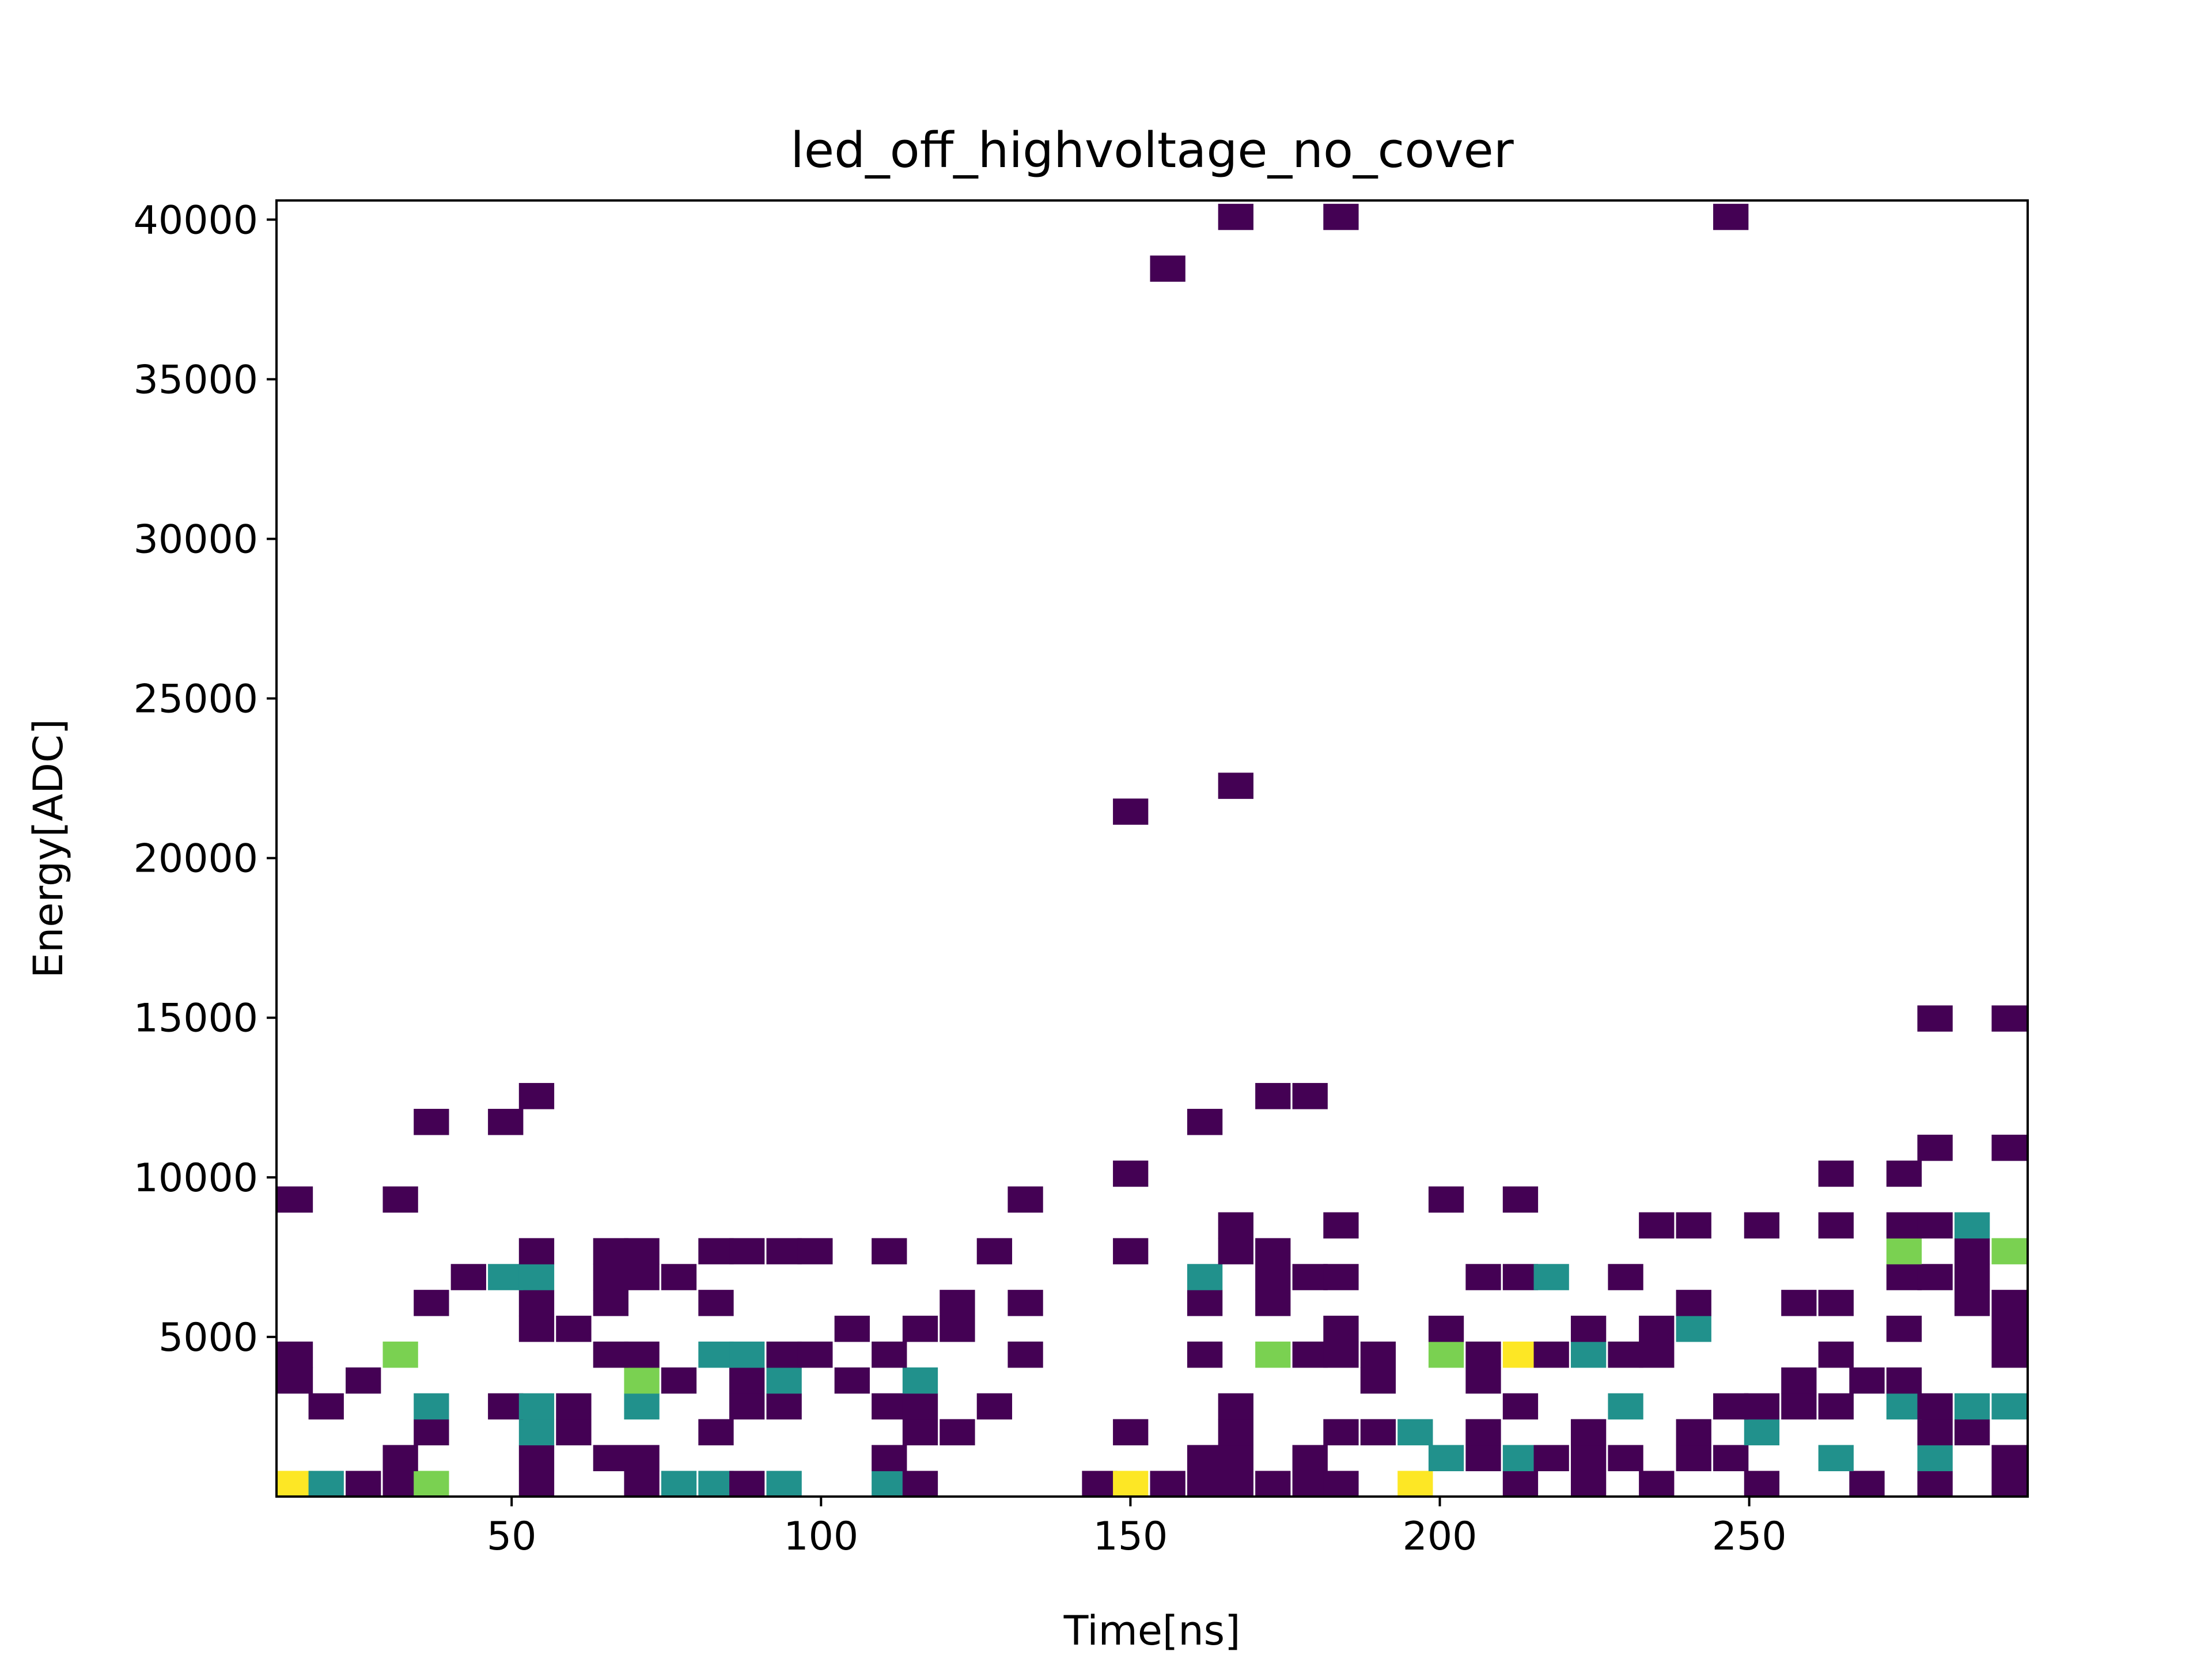  I want to click on x-tick-label: 50, so click(512, 1536).